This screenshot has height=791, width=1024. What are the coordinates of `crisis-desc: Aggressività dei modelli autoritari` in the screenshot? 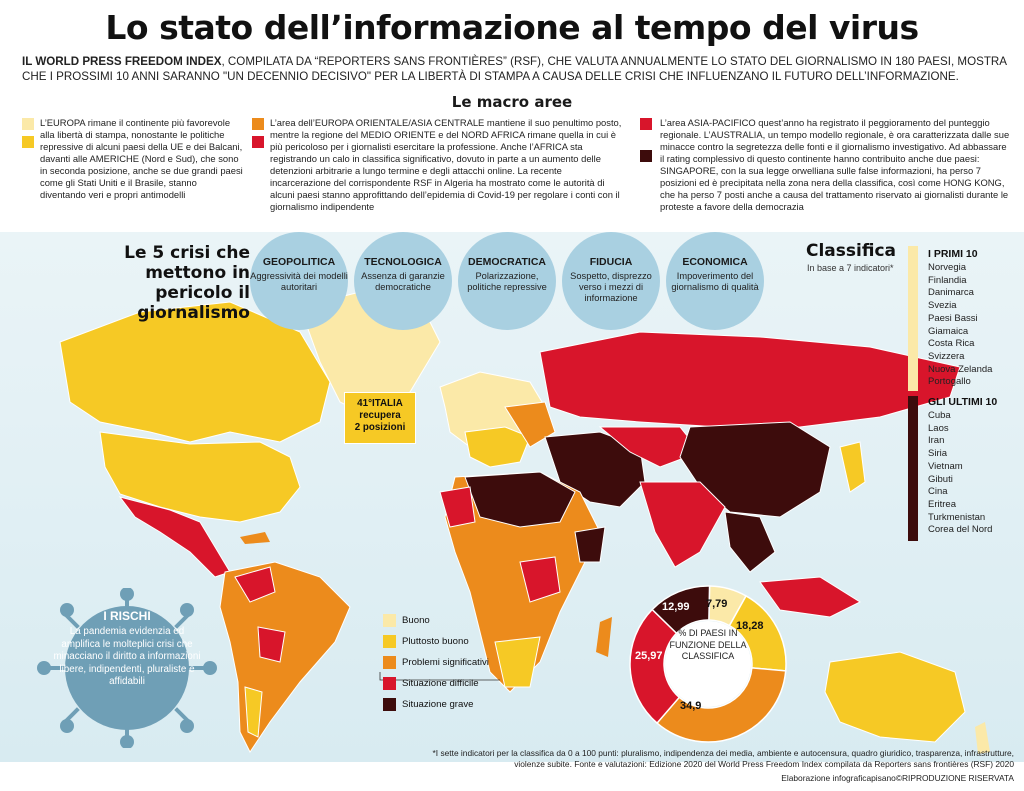 It's located at (299, 281).